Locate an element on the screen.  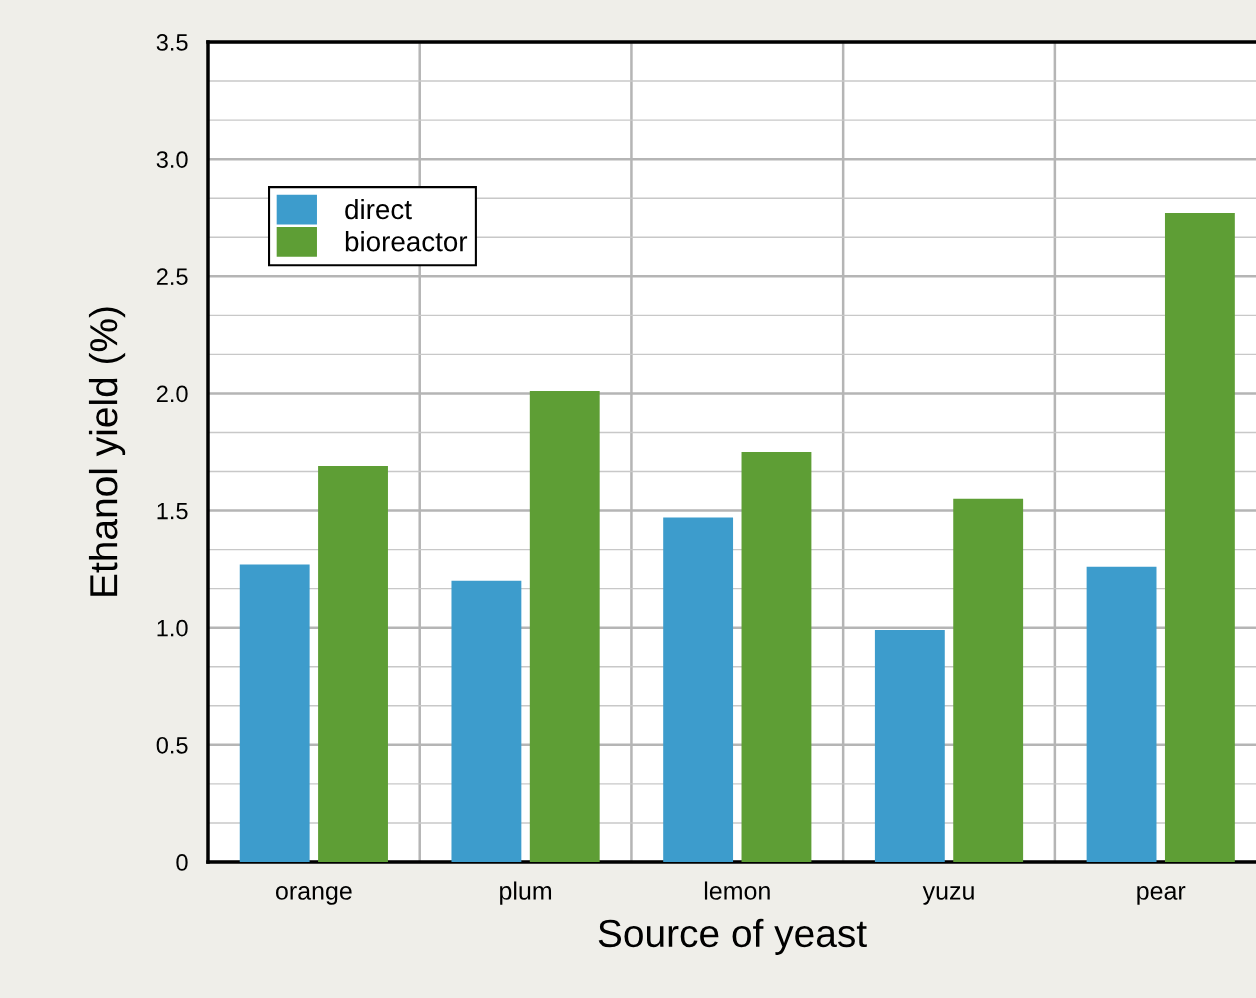
y-axis-title: Ethanol yield (%) is located at coordinates (107, 451).